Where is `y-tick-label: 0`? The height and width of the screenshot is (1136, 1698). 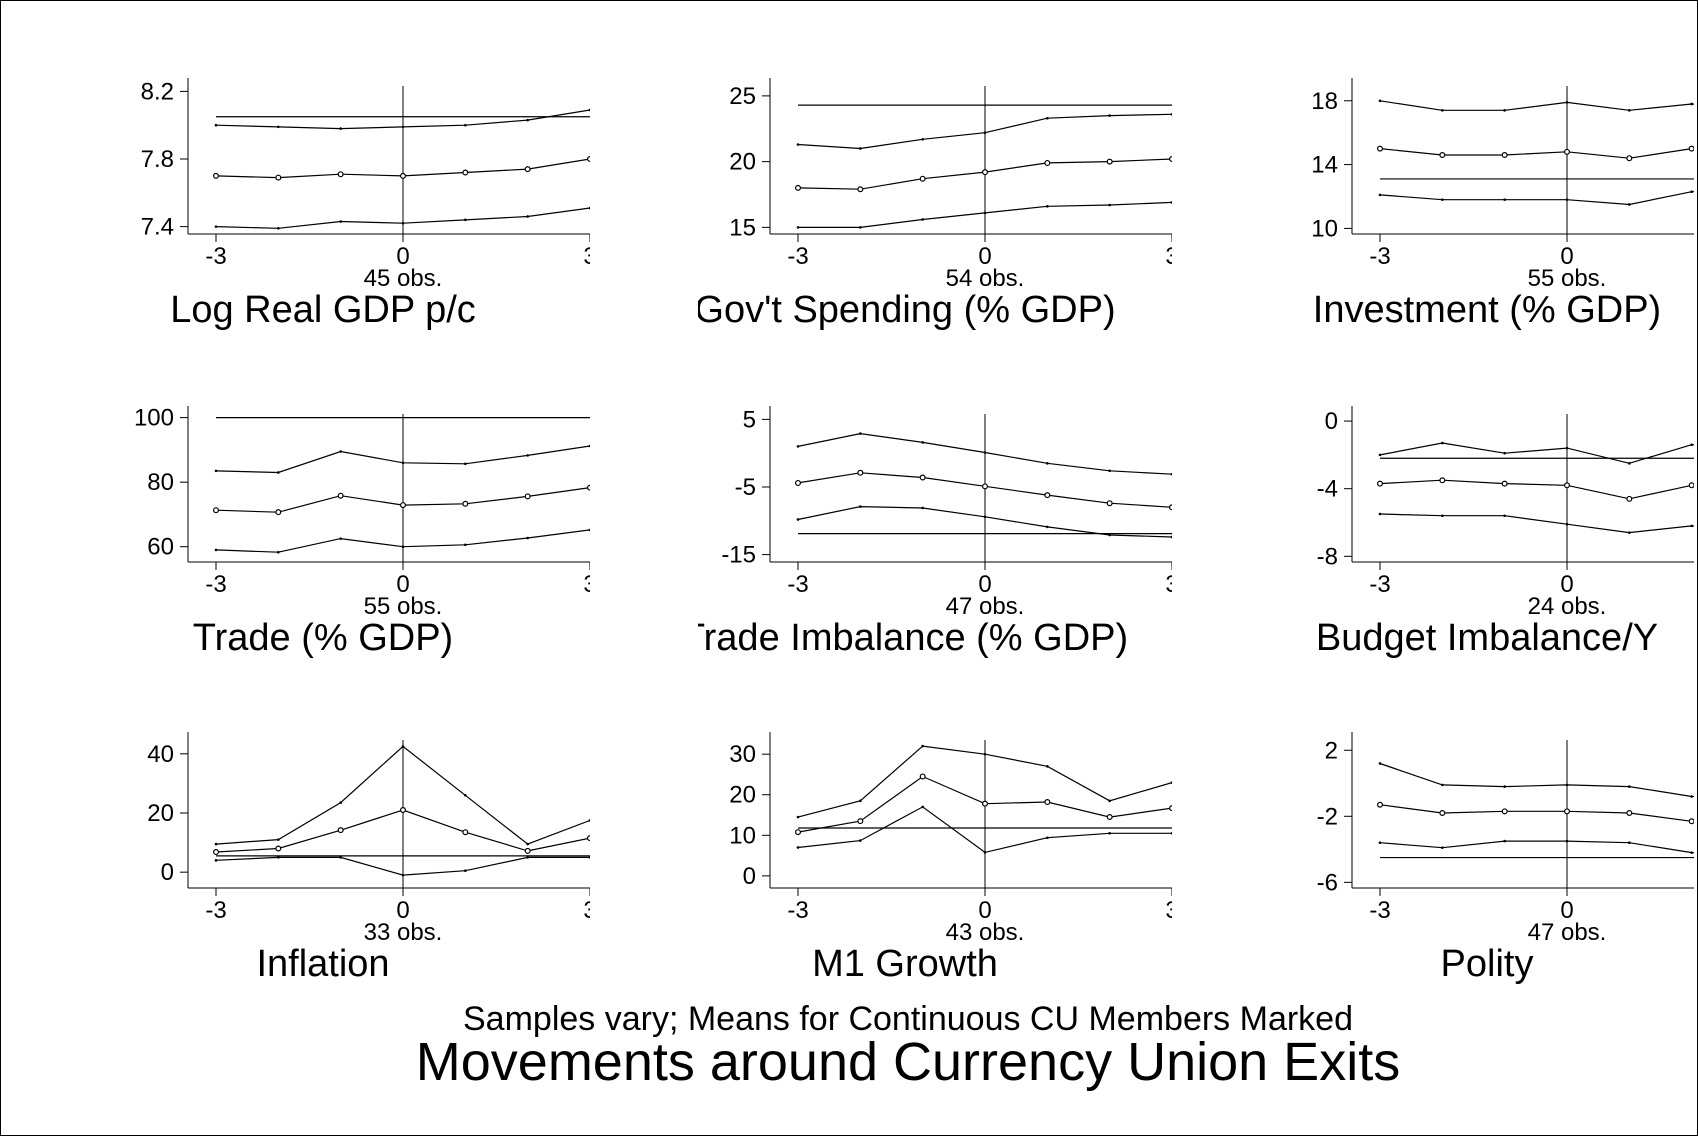 y-tick-label: 0 is located at coordinates (749, 876).